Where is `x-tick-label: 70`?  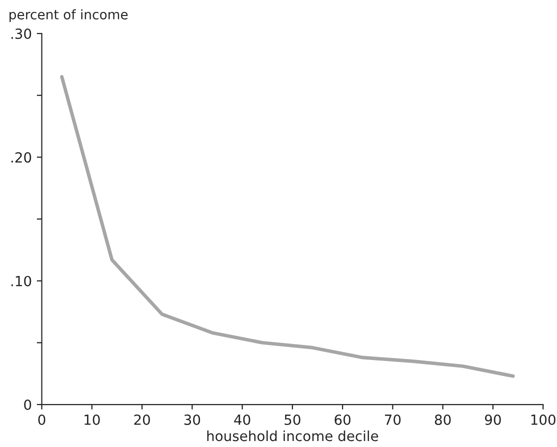 x-tick-label: 70 is located at coordinates (392, 420).